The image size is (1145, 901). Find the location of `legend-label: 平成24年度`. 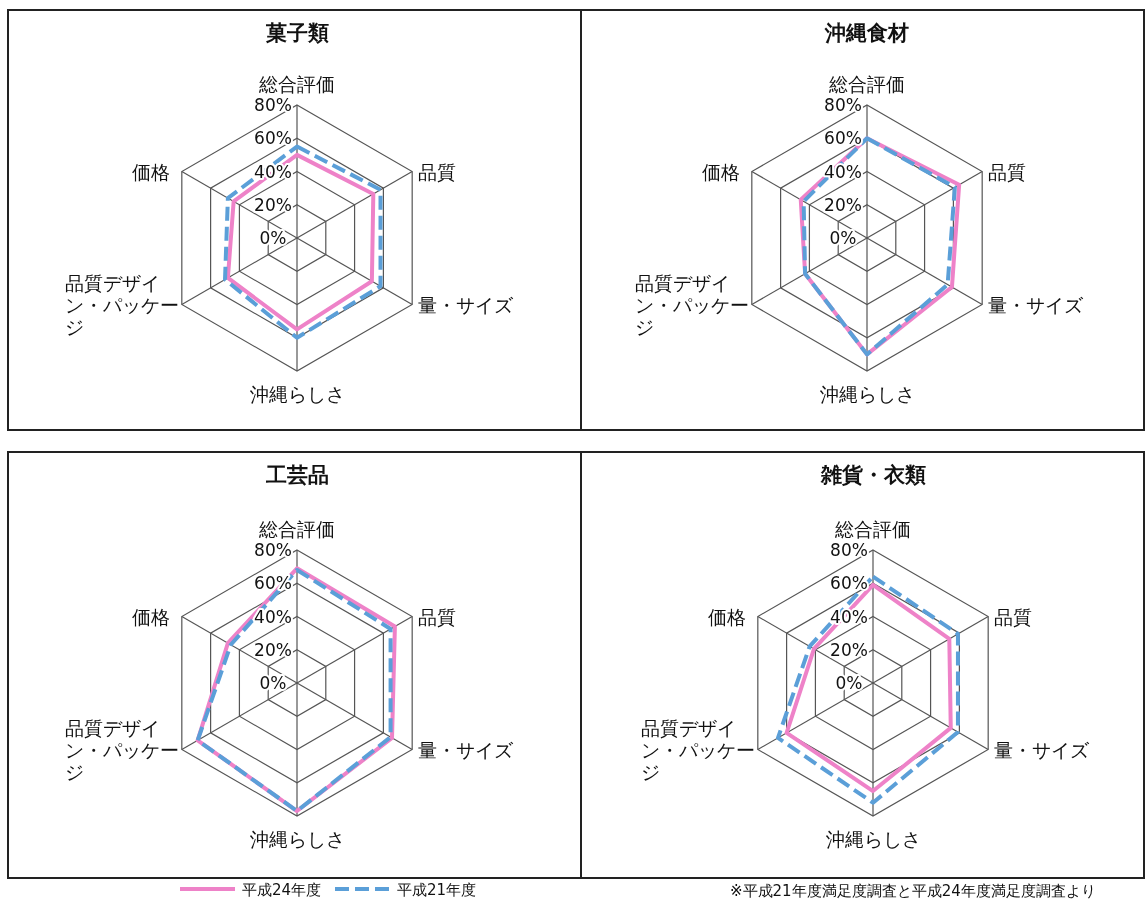

legend-label: 平成24年度 is located at coordinates (282, 890).